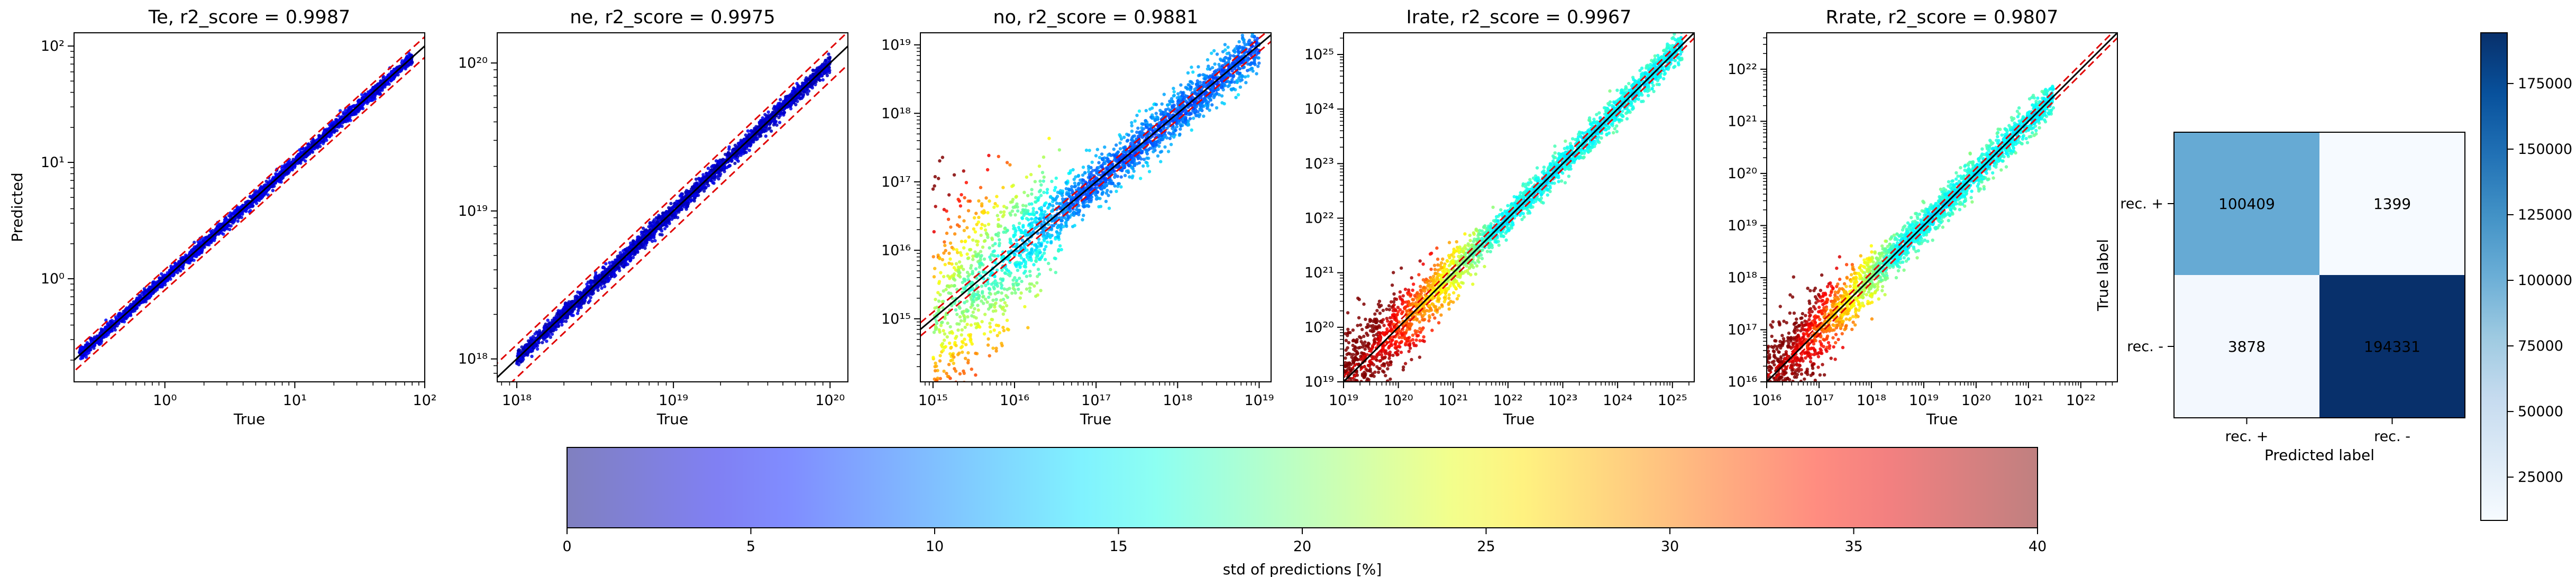 Image resolution: width=2576 pixels, height=577 pixels. Describe the element at coordinates (165, 400) in the screenshot. I see `x-tick-label: 10⁰` at that location.